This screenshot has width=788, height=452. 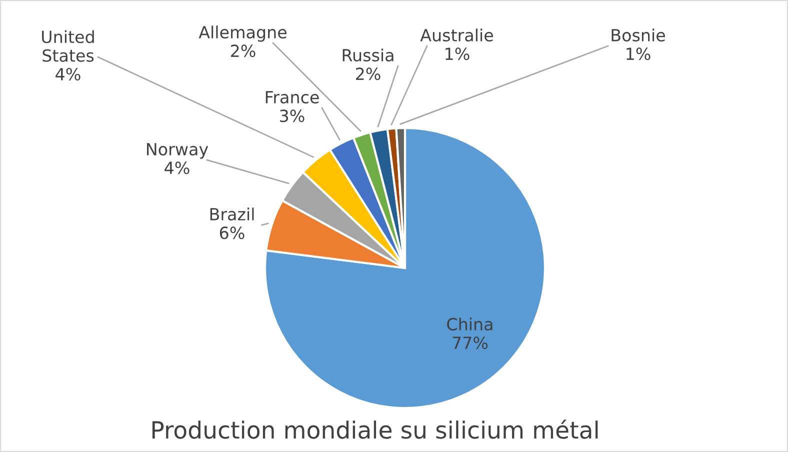 What do you see at coordinates (638, 35) in the screenshot?
I see `slice-label: Bosnie` at bounding box center [638, 35].